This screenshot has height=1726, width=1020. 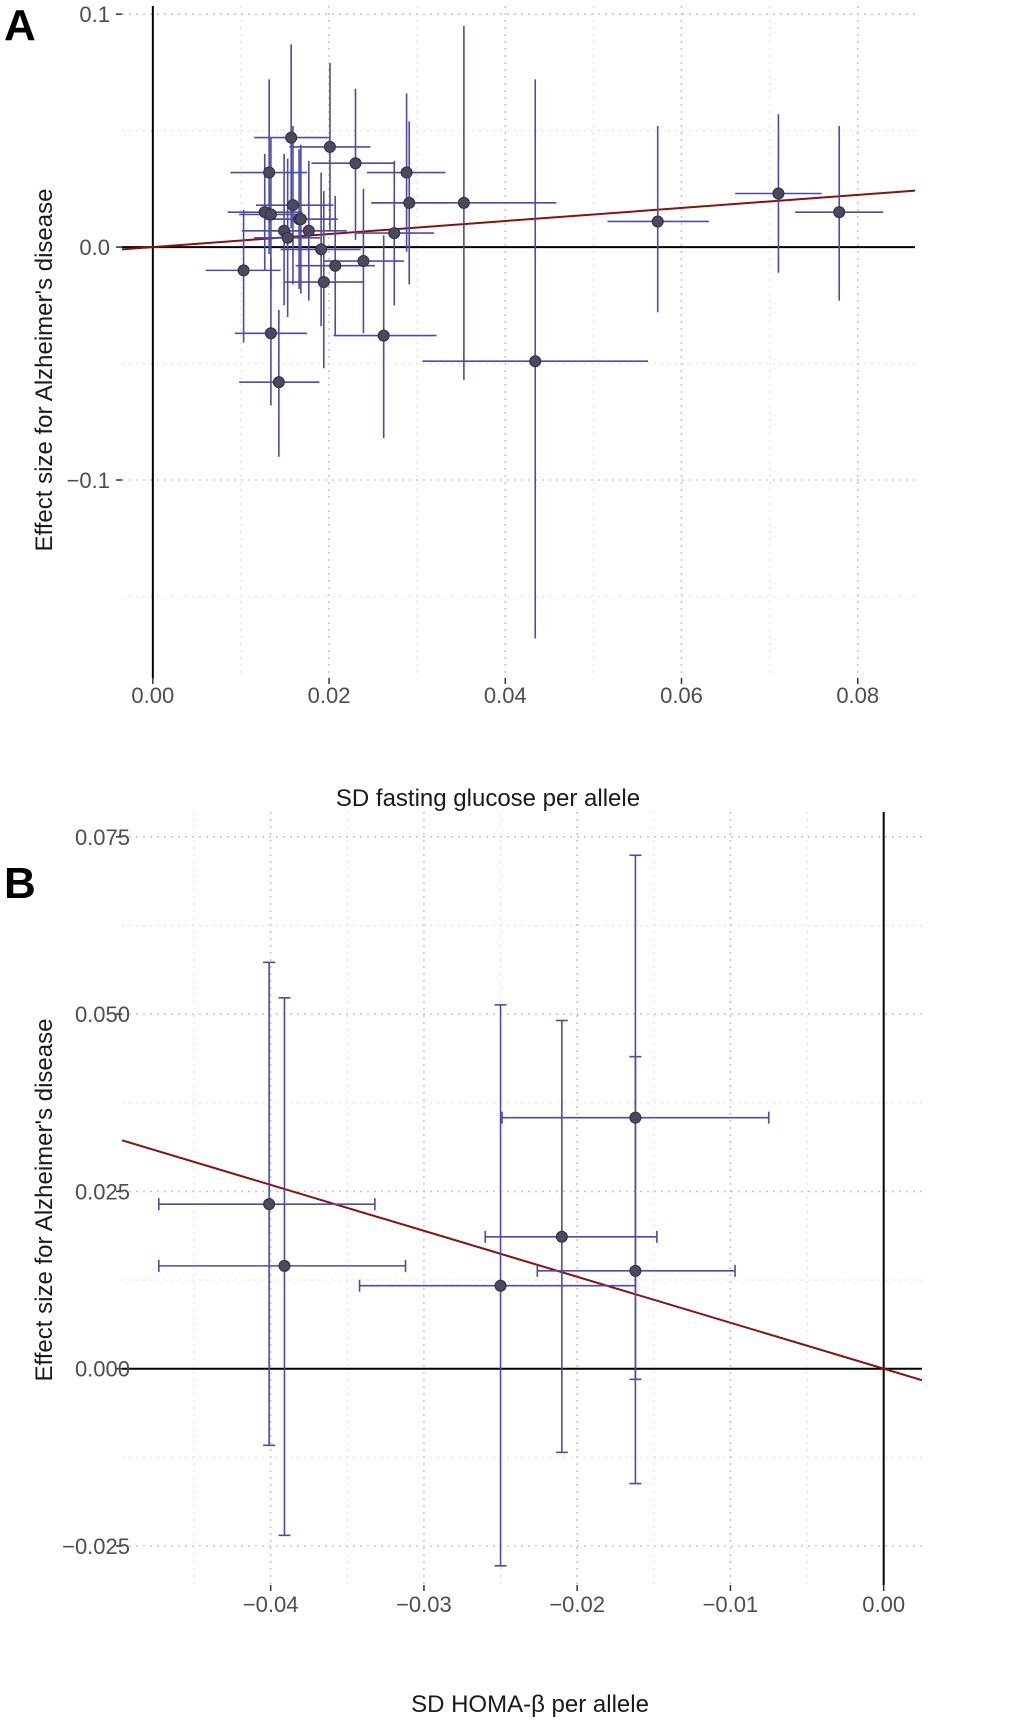 What do you see at coordinates (94, 14) in the screenshot?
I see `y-tick-label: 0.1` at bounding box center [94, 14].